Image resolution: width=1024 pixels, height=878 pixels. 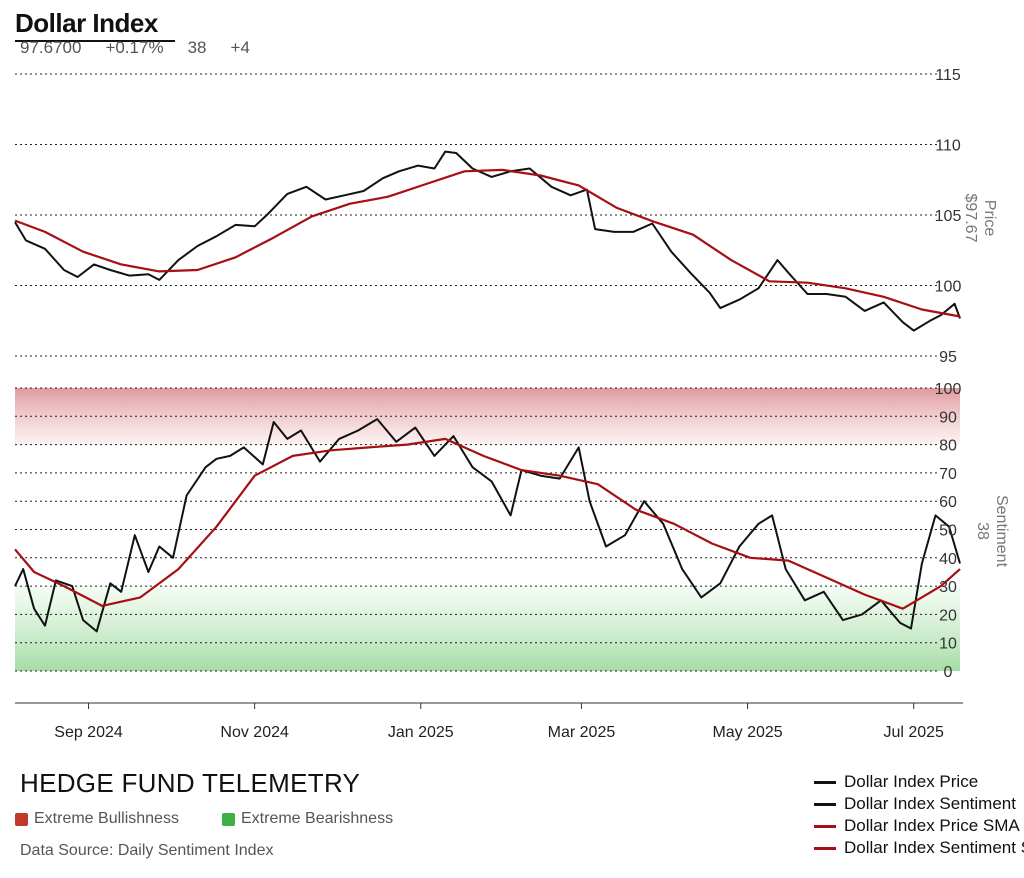 What do you see at coordinates (190, 783) in the screenshot?
I see `brand-name: HEDGE FUND TELEMETRY` at bounding box center [190, 783].